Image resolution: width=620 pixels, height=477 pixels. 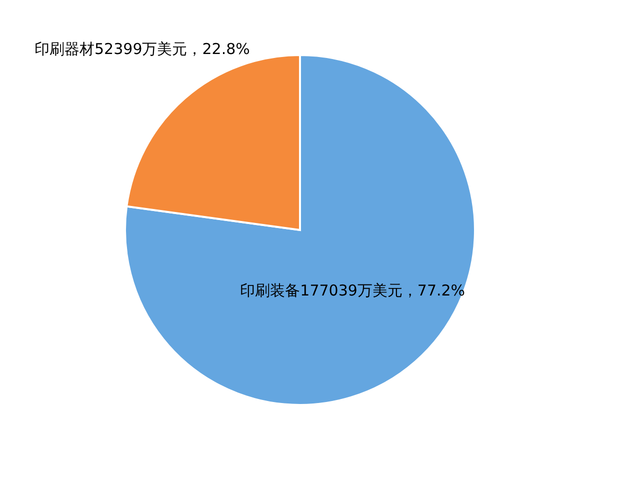 I want to click on slice-label: 印刷器材52399万美元，22.8%, so click(x=142, y=49).